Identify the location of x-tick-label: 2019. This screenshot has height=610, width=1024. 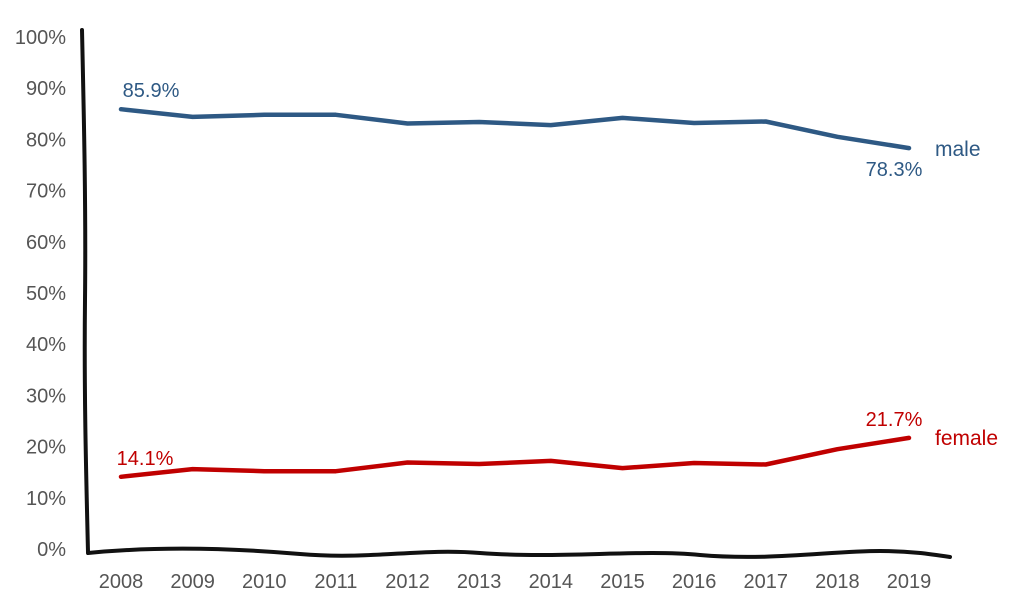
(909, 582).